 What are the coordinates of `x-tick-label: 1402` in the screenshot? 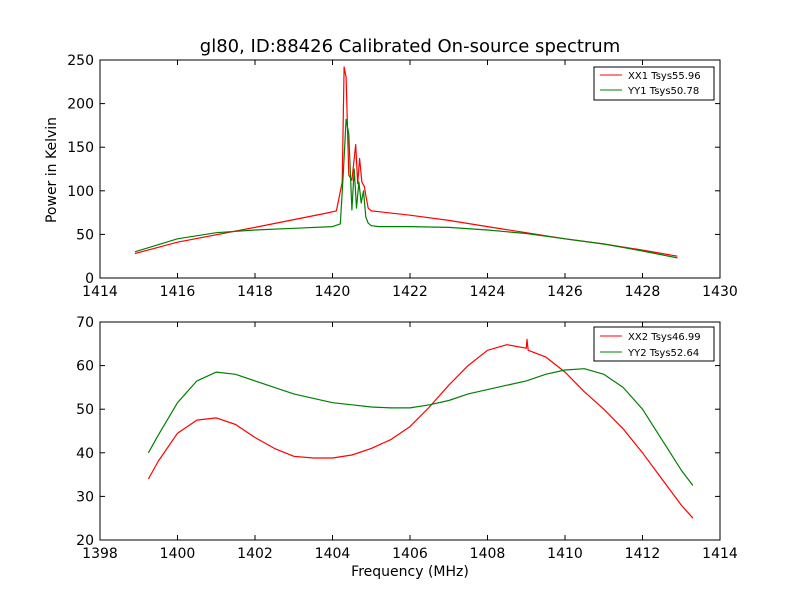 It's located at (255, 554).